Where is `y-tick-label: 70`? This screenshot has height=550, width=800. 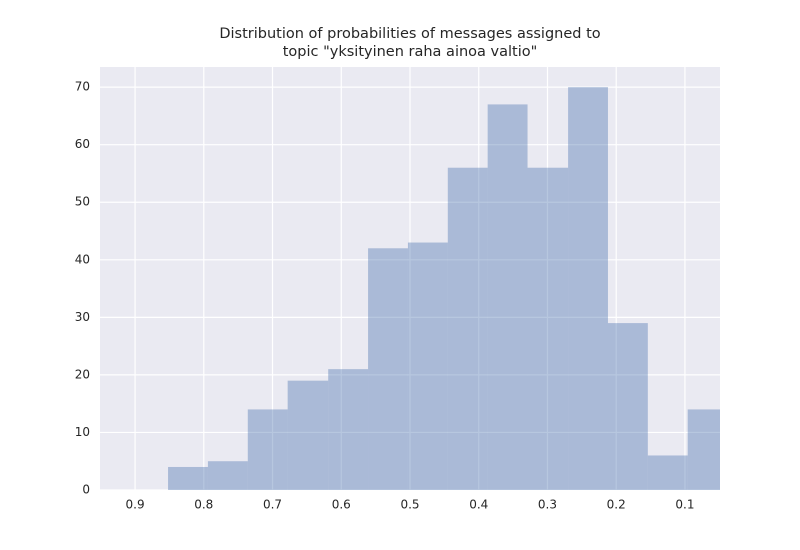 y-tick-label: 70 is located at coordinates (82, 87).